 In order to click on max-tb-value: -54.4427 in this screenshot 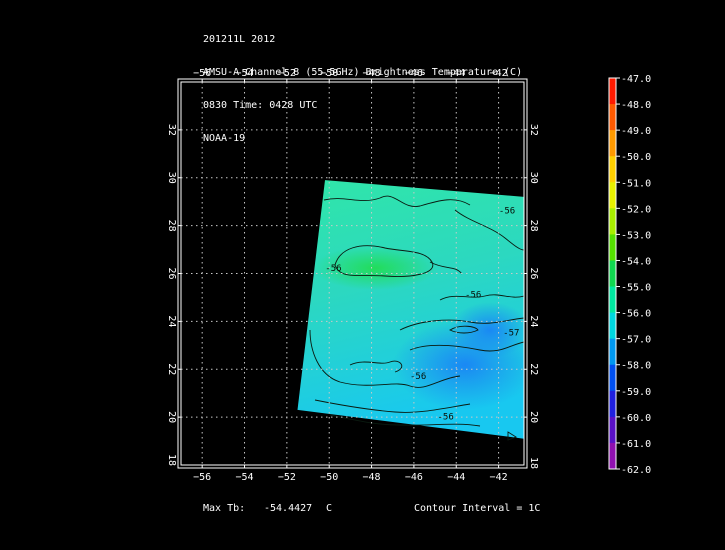, I will do `click(288, 508)`.